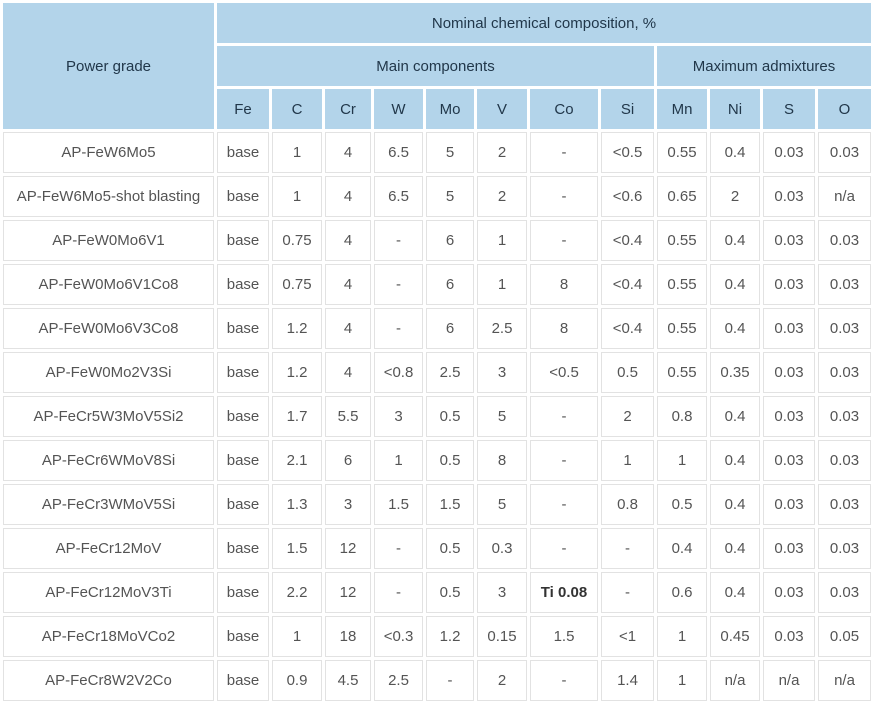  Describe the element at coordinates (564, 109) in the screenshot. I see `col-header-co: Co` at that location.